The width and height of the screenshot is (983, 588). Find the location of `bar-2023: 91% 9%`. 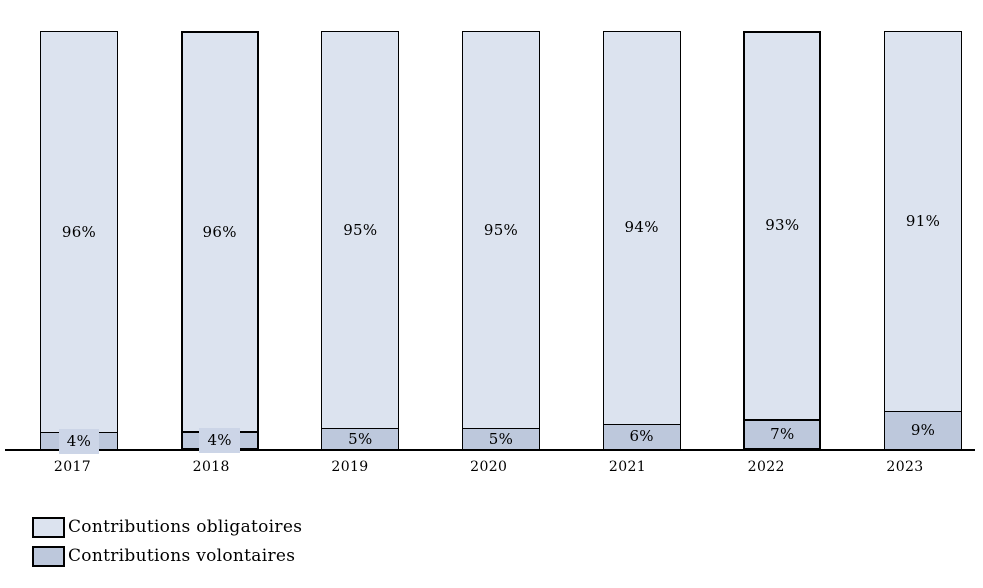

bar-2023: 91% 9% is located at coordinates (923, 240).